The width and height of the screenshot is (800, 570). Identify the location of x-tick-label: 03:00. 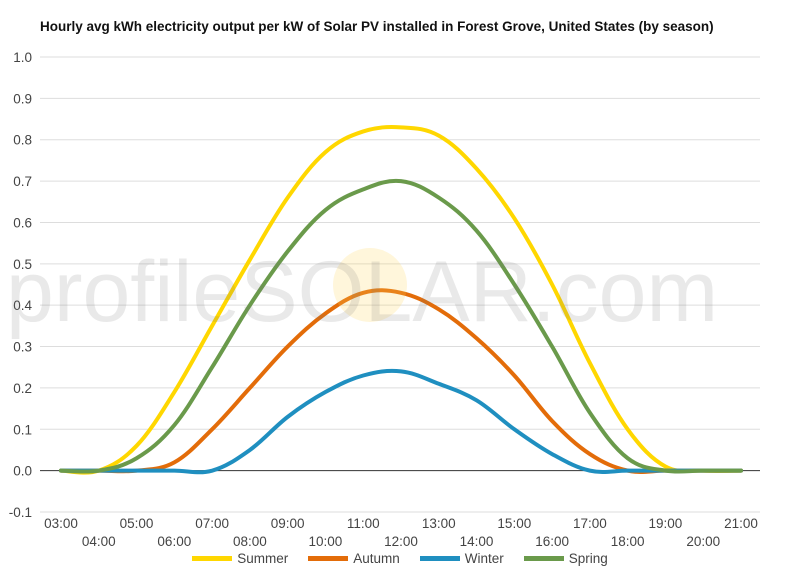
(61, 523).